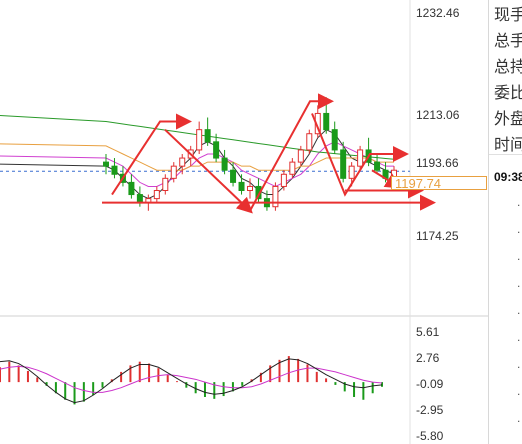  What do you see at coordinates (508, 145) in the screenshot?
I see `side-label-time: 时间` at bounding box center [508, 145].